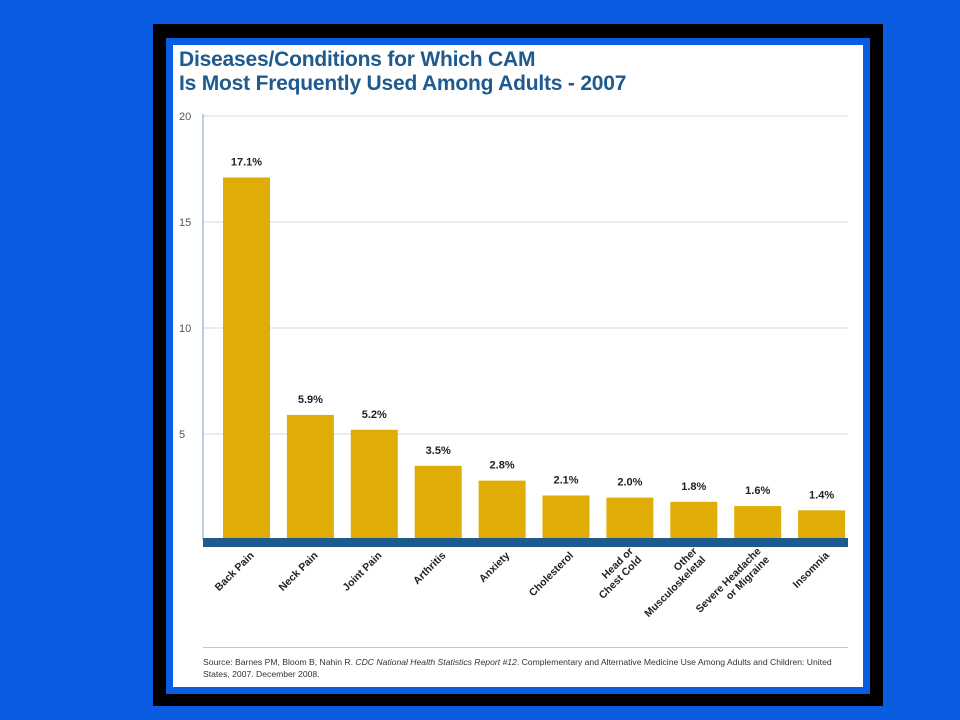  I want to click on data-label: 3.5%, so click(438, 451).